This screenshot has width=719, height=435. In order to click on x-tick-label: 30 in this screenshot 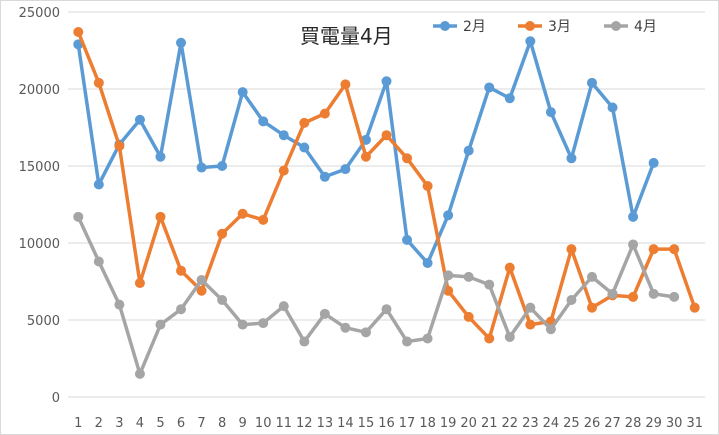, I will do `click(674, 423)`.